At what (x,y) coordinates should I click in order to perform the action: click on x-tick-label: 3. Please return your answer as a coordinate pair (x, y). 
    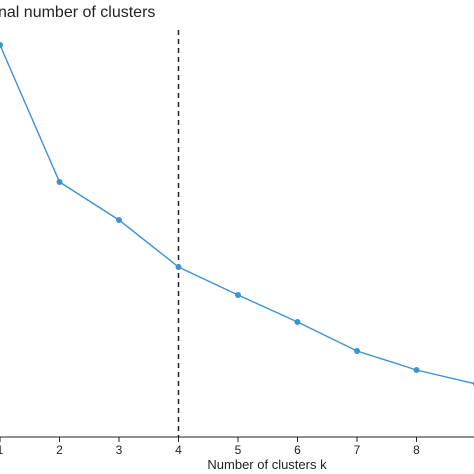
    Looking at the image, I should click on (119, 450).